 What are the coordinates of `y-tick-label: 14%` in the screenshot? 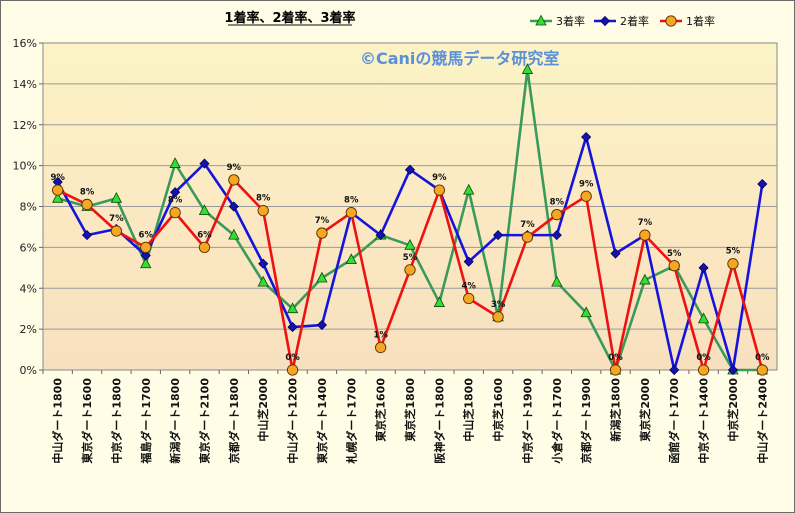 It's located at (25, 84).